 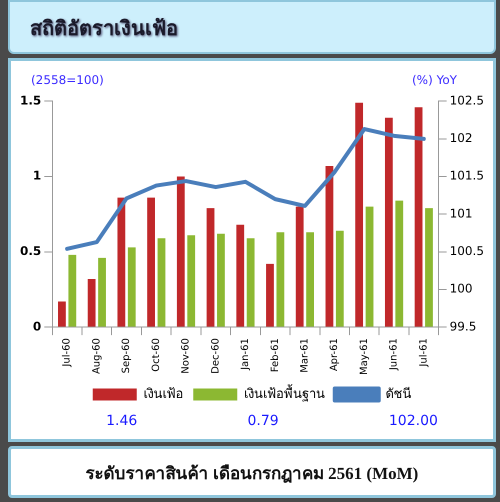 I want to click on x-tick-label: Jan-61, so click(x=246, y=354).